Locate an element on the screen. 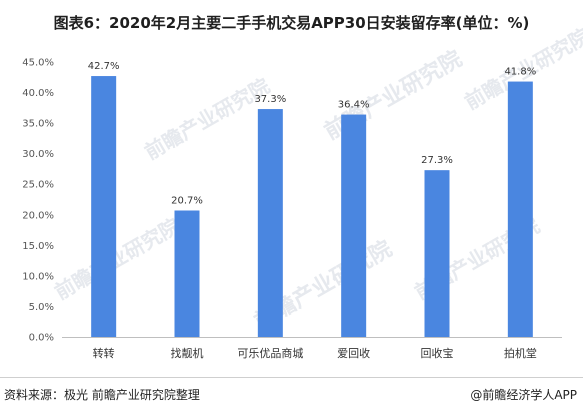  data-label: 27.3% is located at coordinates (437, 160).